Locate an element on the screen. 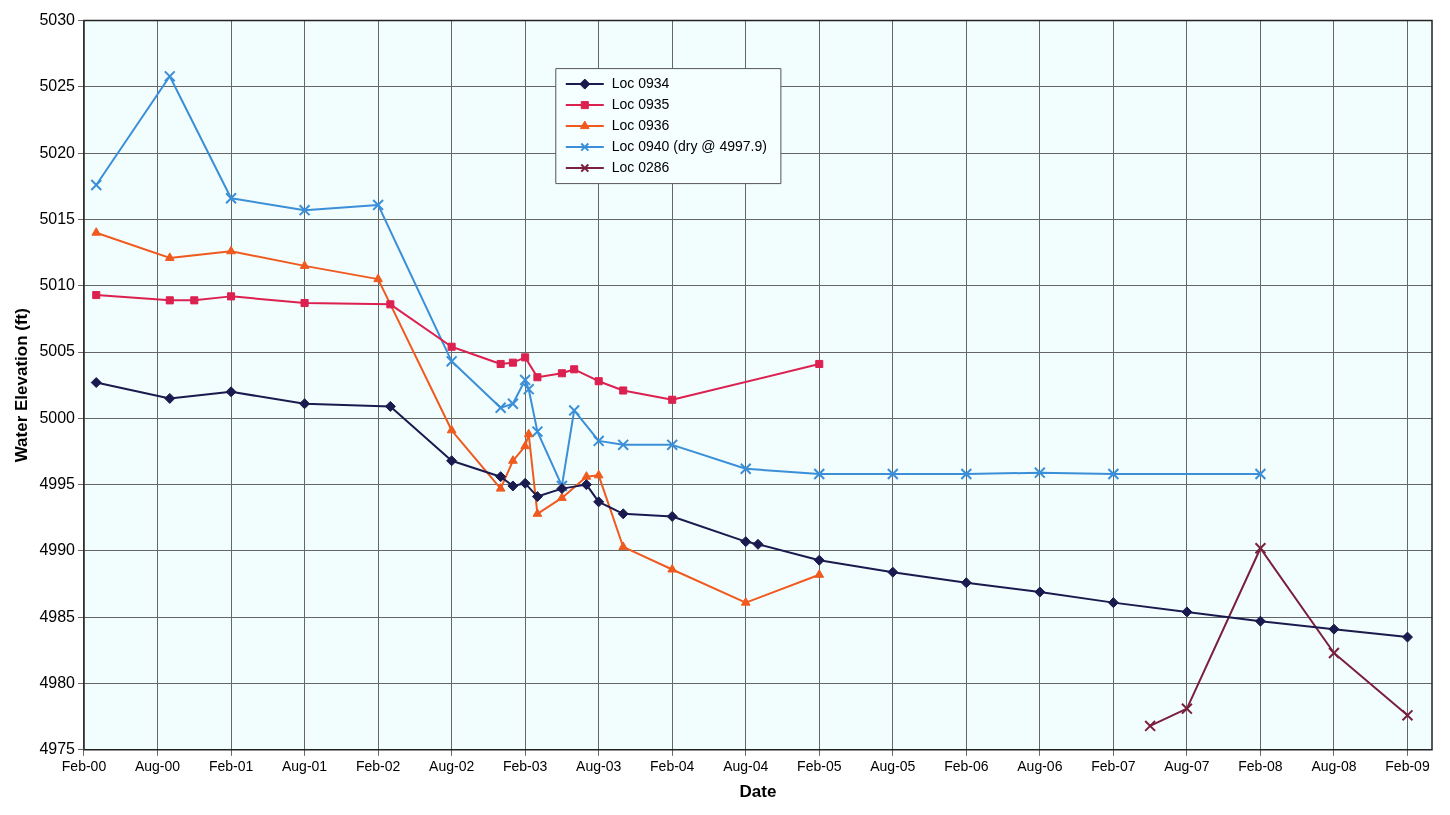 The width and height of the screenshot is (1450, 815). x-tick-label: Feb-09 is located at coordinates (1407, 766).